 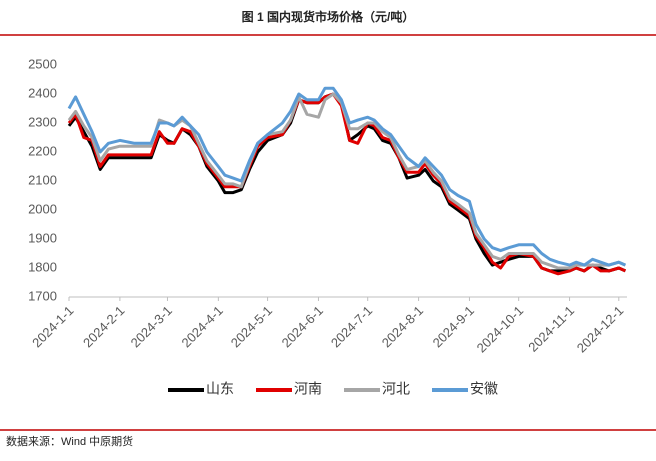 What do you see at coordinates (151, 326) in the screenshot?
I see `x-tick-label: 2024-3-1` at bounding box center [151, 326].